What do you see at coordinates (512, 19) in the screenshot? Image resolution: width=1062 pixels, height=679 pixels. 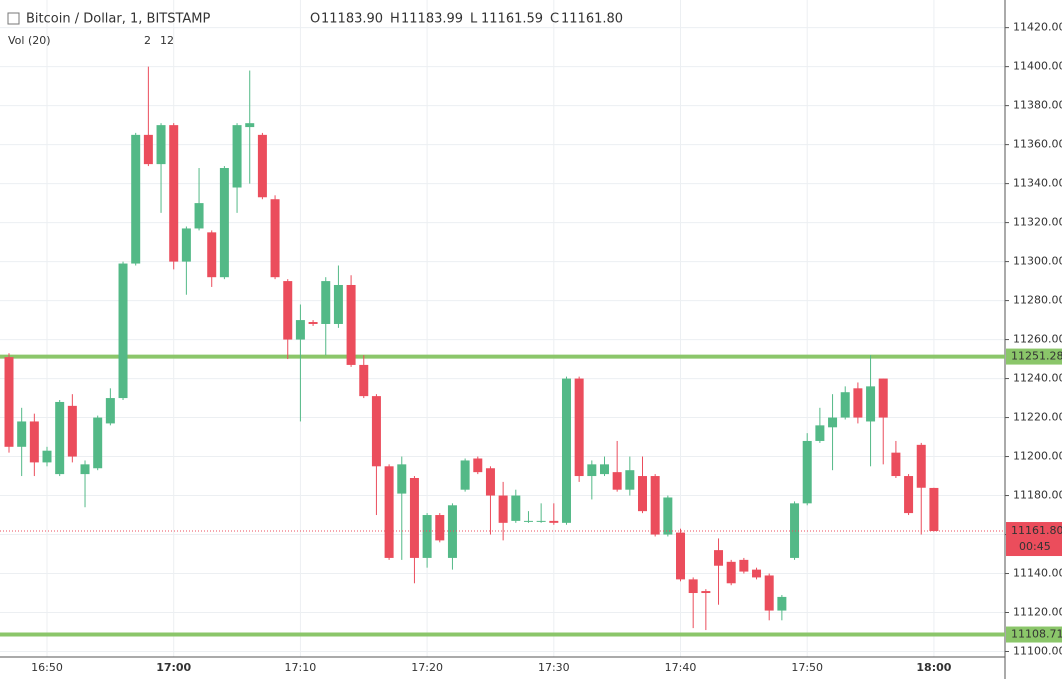 I see `ohlc-value: 11161.59` at bounding box center [512, 19].